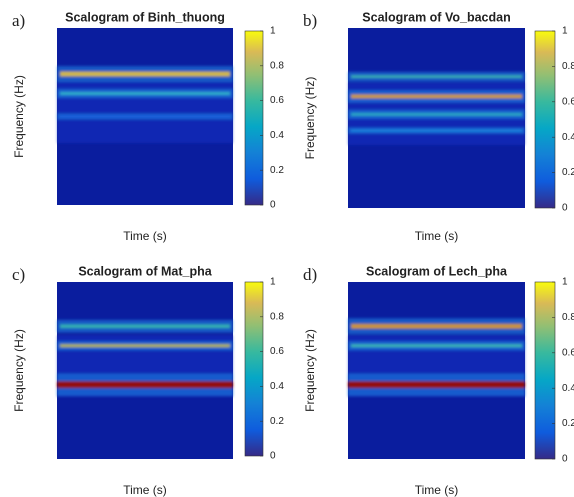 This screenshot has height=497, width=574. Describe the element at coordinates (18, 274) in the screenshot. I see `panel-label: c)` at that location.